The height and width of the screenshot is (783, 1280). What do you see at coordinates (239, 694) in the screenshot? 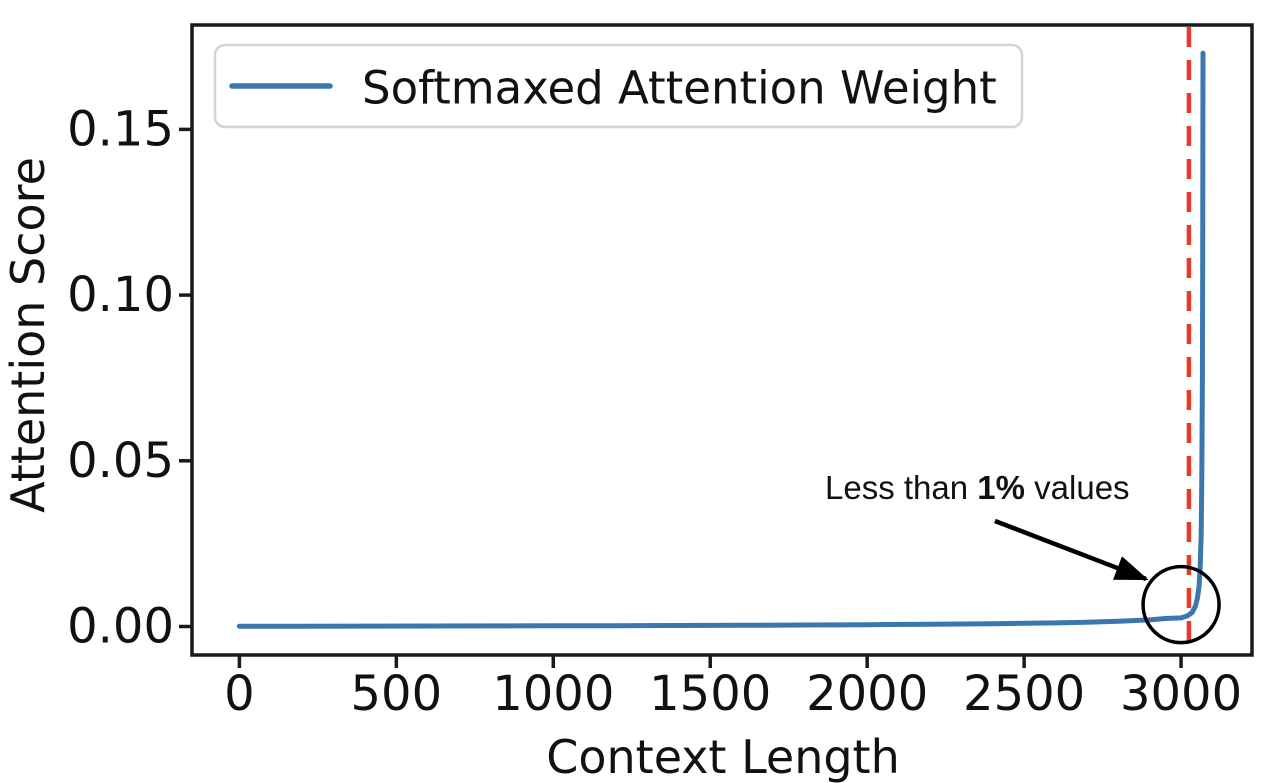
I see `x-tick-label: 0` at bounding box center [239, 694].